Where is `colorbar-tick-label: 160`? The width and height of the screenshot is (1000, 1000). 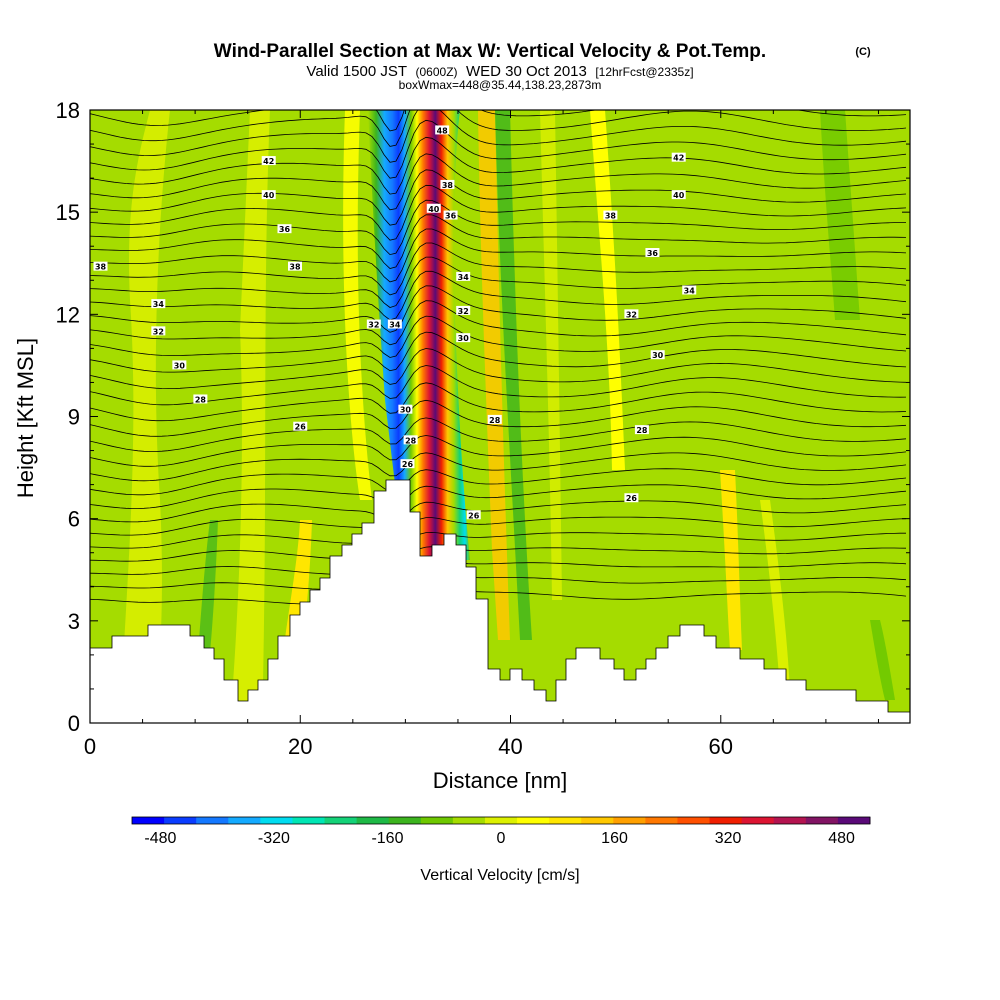
colorbar-tick-label: 160 is located at coordinates (614, 838).